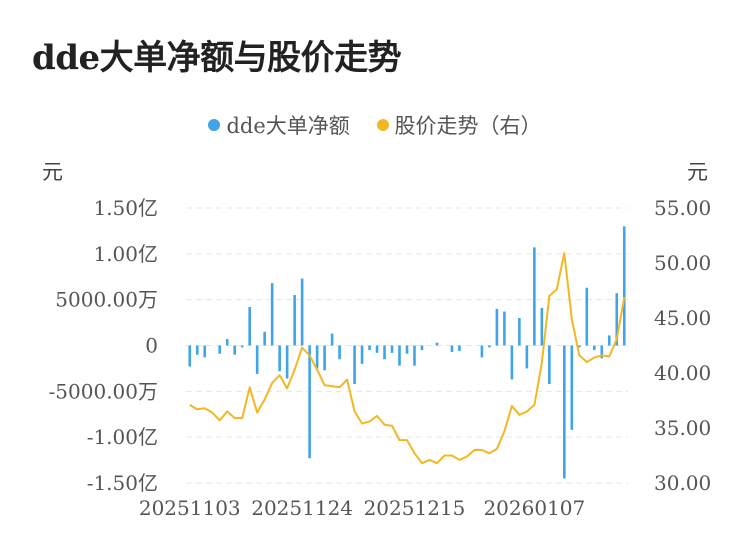 This screenshot has width=750, height=558. Describe the element at coordinates (697, 172) in the screenshot. I see `right-axis-unit: 元` at that location.